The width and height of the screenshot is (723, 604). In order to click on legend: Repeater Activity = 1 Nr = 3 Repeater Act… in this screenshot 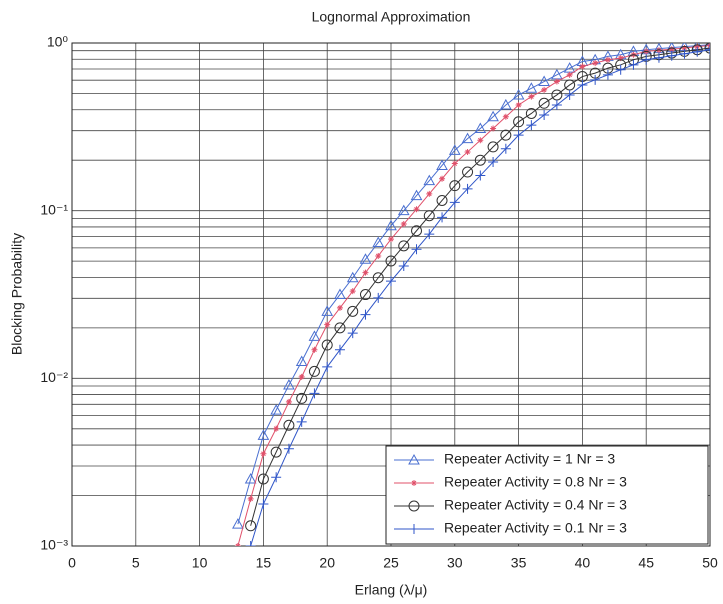, I will do `click(547, 495)`.